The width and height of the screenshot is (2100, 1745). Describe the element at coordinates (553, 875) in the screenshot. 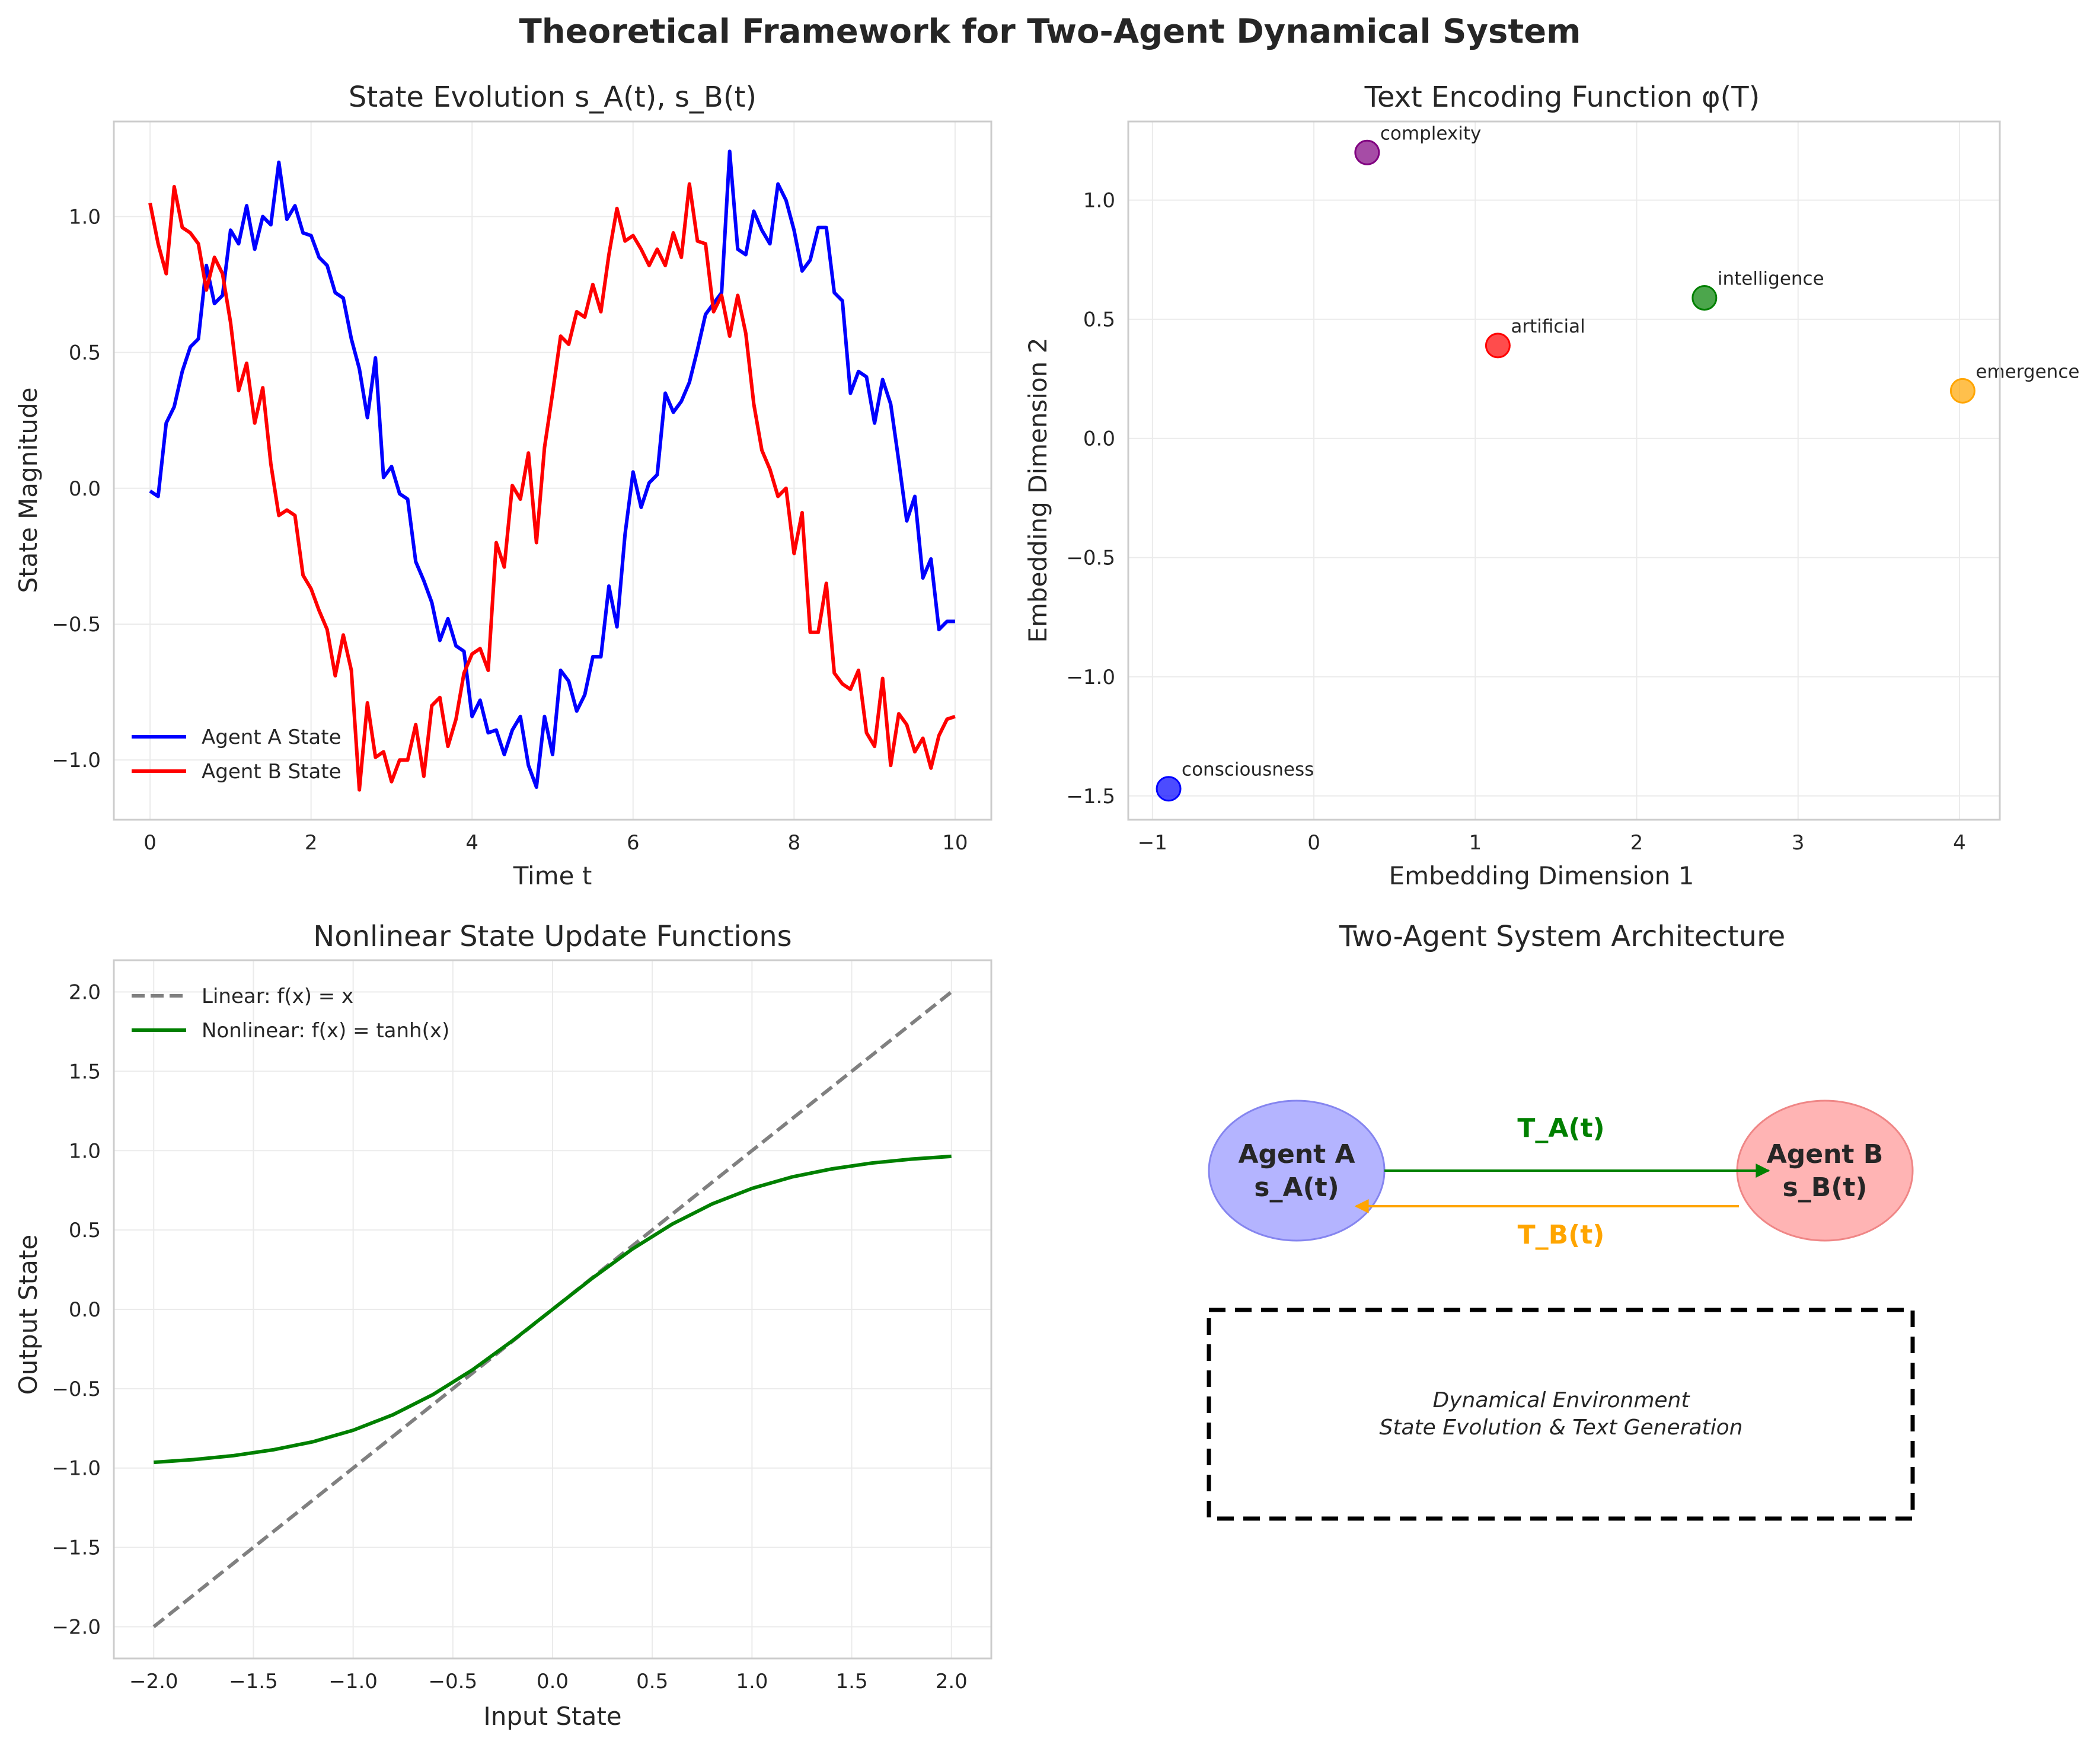

I see `state-chart-xlabel: Time t` at that location.